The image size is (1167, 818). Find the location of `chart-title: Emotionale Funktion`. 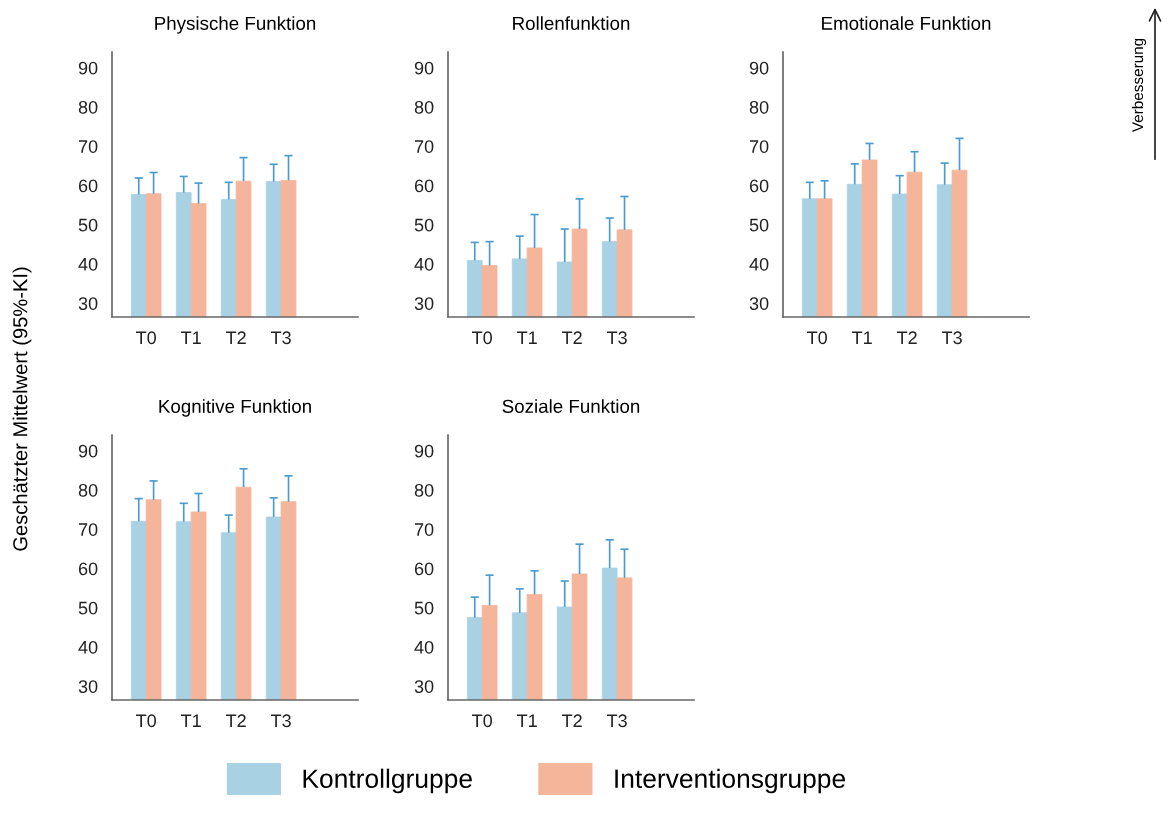

chart-title: Emotionale Funktion is located at coordinates (906, 23).